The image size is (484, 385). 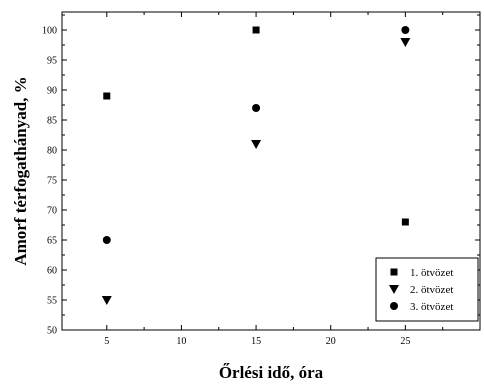 What do you see at coordinates (106, 341) in the screenshot?
I see `x-tick-label: 5` at bounding box center [106, 341].